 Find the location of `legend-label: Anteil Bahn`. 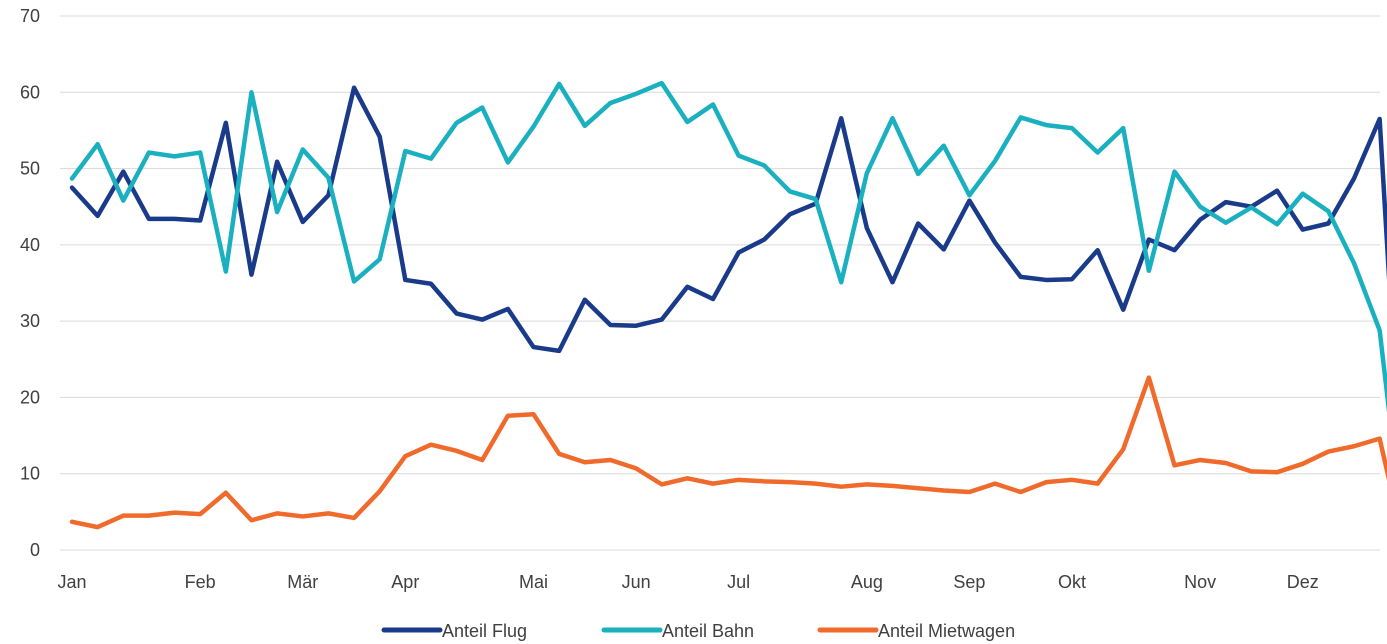

legend-label: Anteil Bahn is located at coordinates (708, 631).